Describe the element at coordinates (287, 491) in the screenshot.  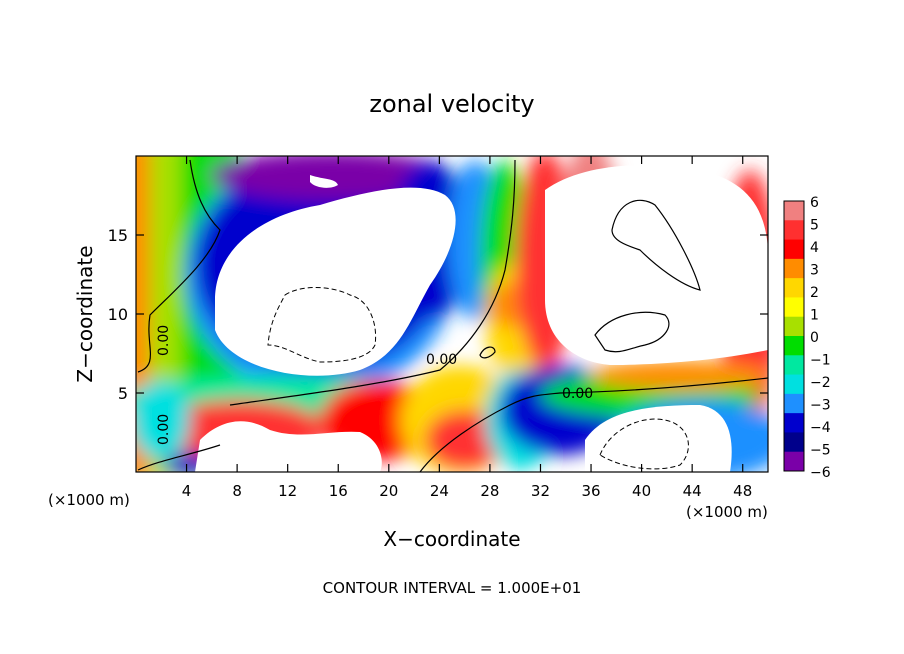
I see `x-tick-label: 12` at that location.